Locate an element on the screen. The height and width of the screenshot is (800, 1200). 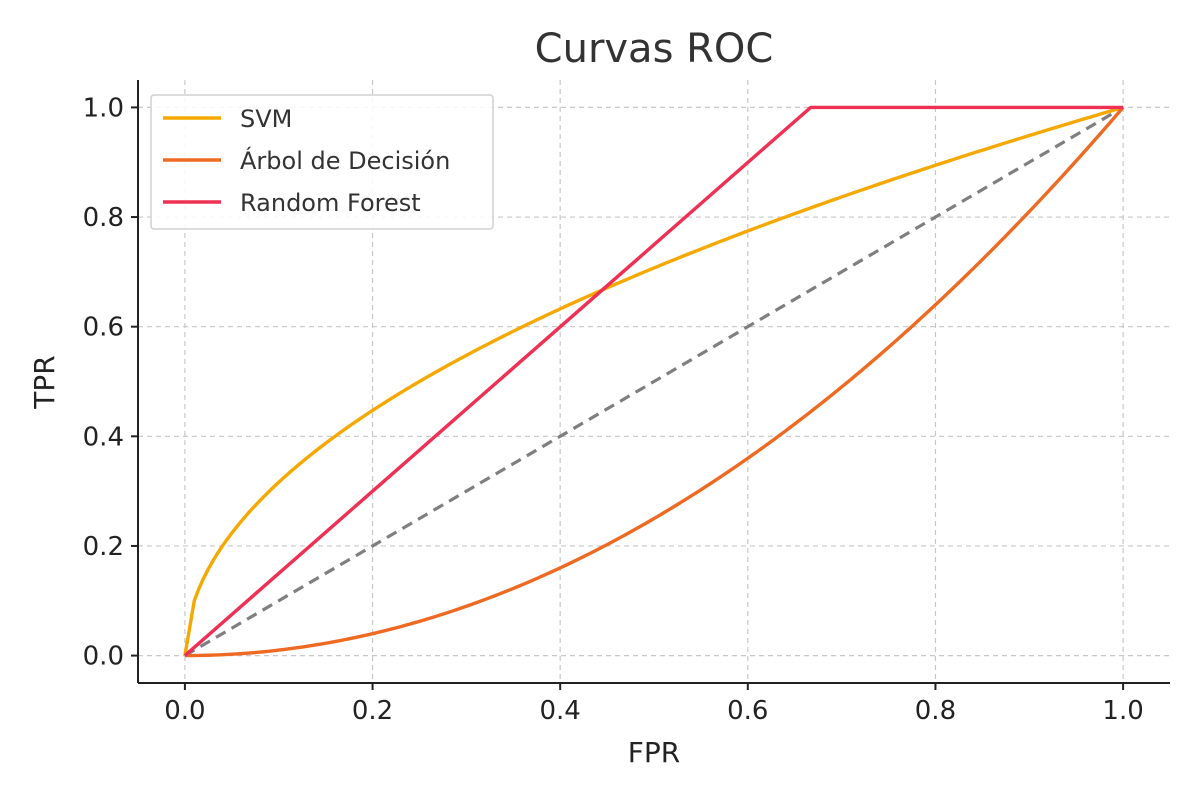
y-tick-label: 0.0 is located at coordinates (103, 657).